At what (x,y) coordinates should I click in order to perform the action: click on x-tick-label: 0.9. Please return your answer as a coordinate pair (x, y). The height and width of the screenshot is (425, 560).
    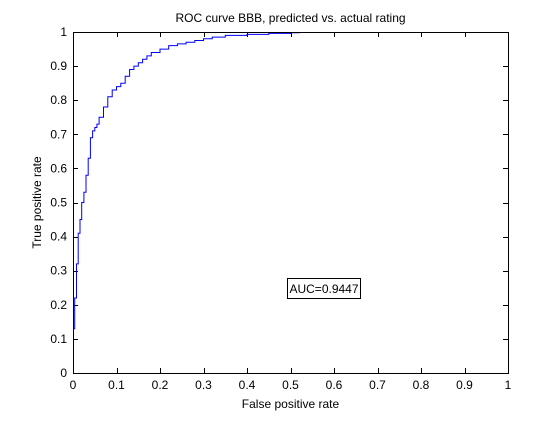
    Looking at the image, I should click on (464, 385).